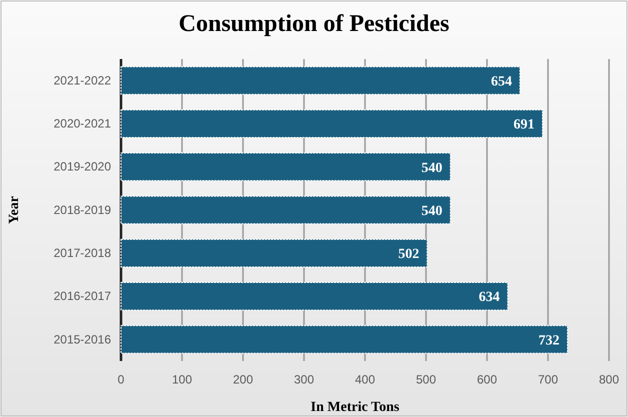  I want to click on x-tick-label: 100, so click(182, 379).